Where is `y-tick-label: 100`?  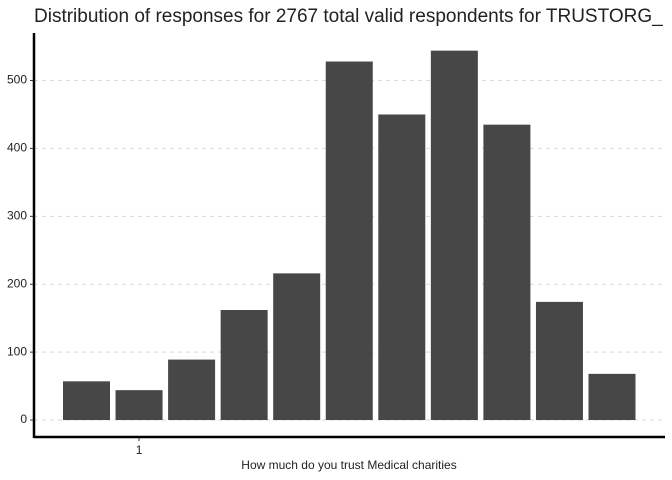
y-tick-label: 100 is located at coordinates (17, 351).